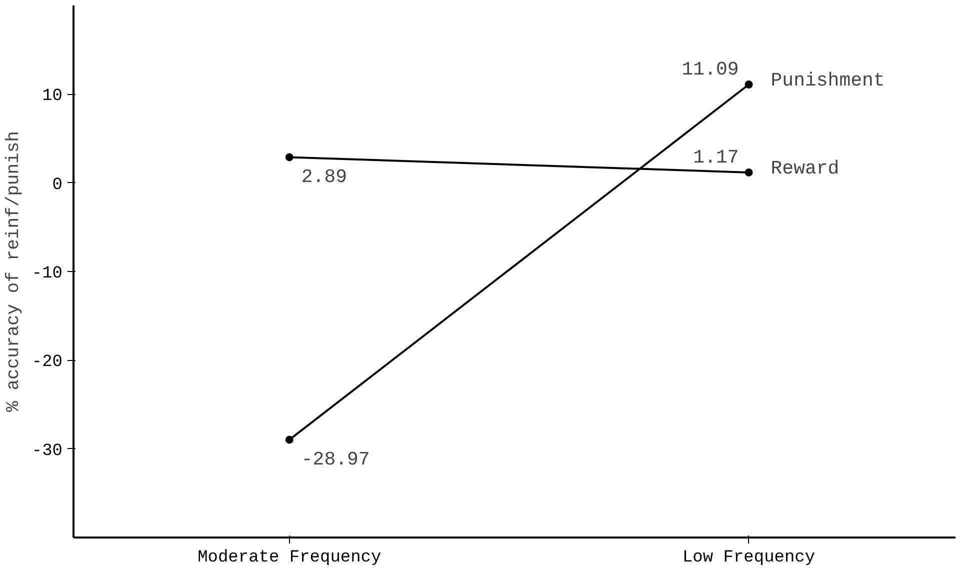 Image resolution: width=964 pixels, height=578 pixels. What do you see at coordinates (47, 362) in the screenshot?
I see `y-tick-label: -20` at bounding box center [47, 362].